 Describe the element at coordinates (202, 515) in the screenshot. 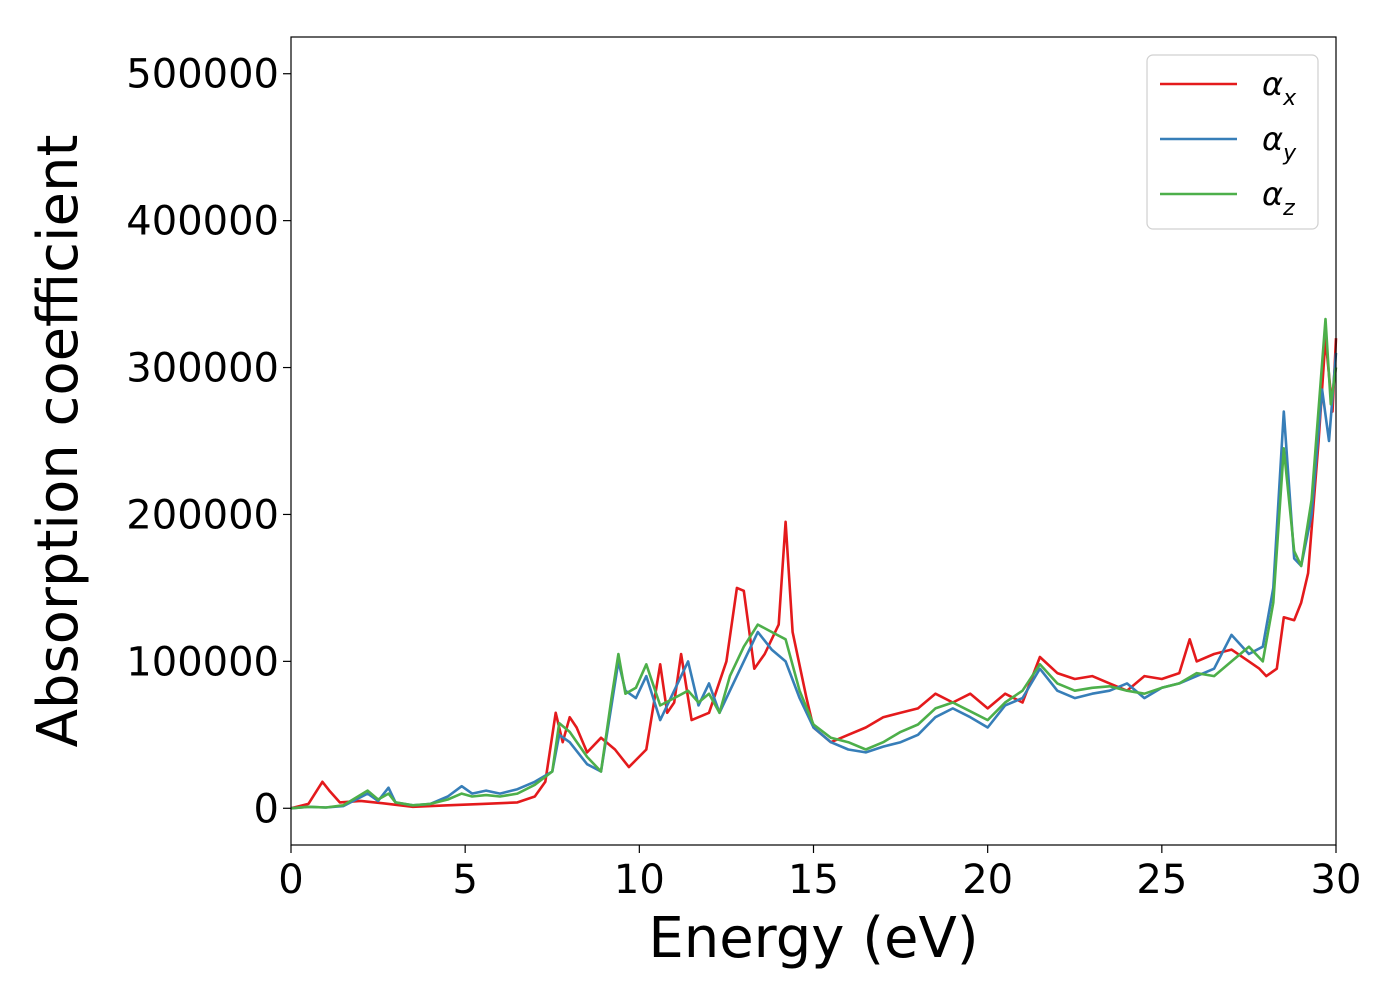

I see `y-tick-label: 200000` at that location.